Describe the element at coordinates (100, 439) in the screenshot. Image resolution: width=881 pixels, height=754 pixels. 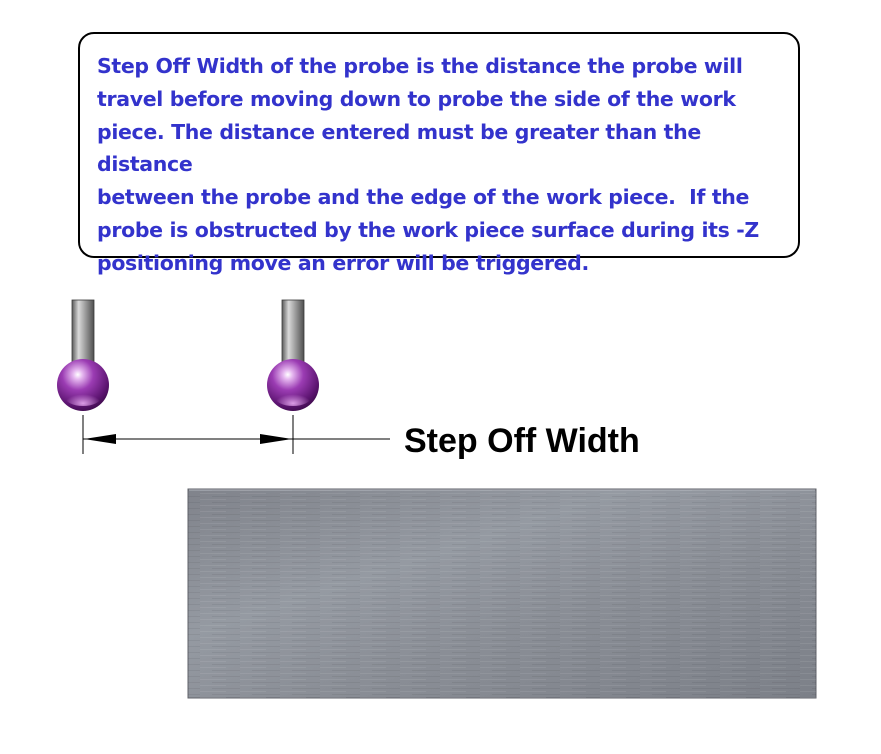
I see `arrowhead-left` at that location.